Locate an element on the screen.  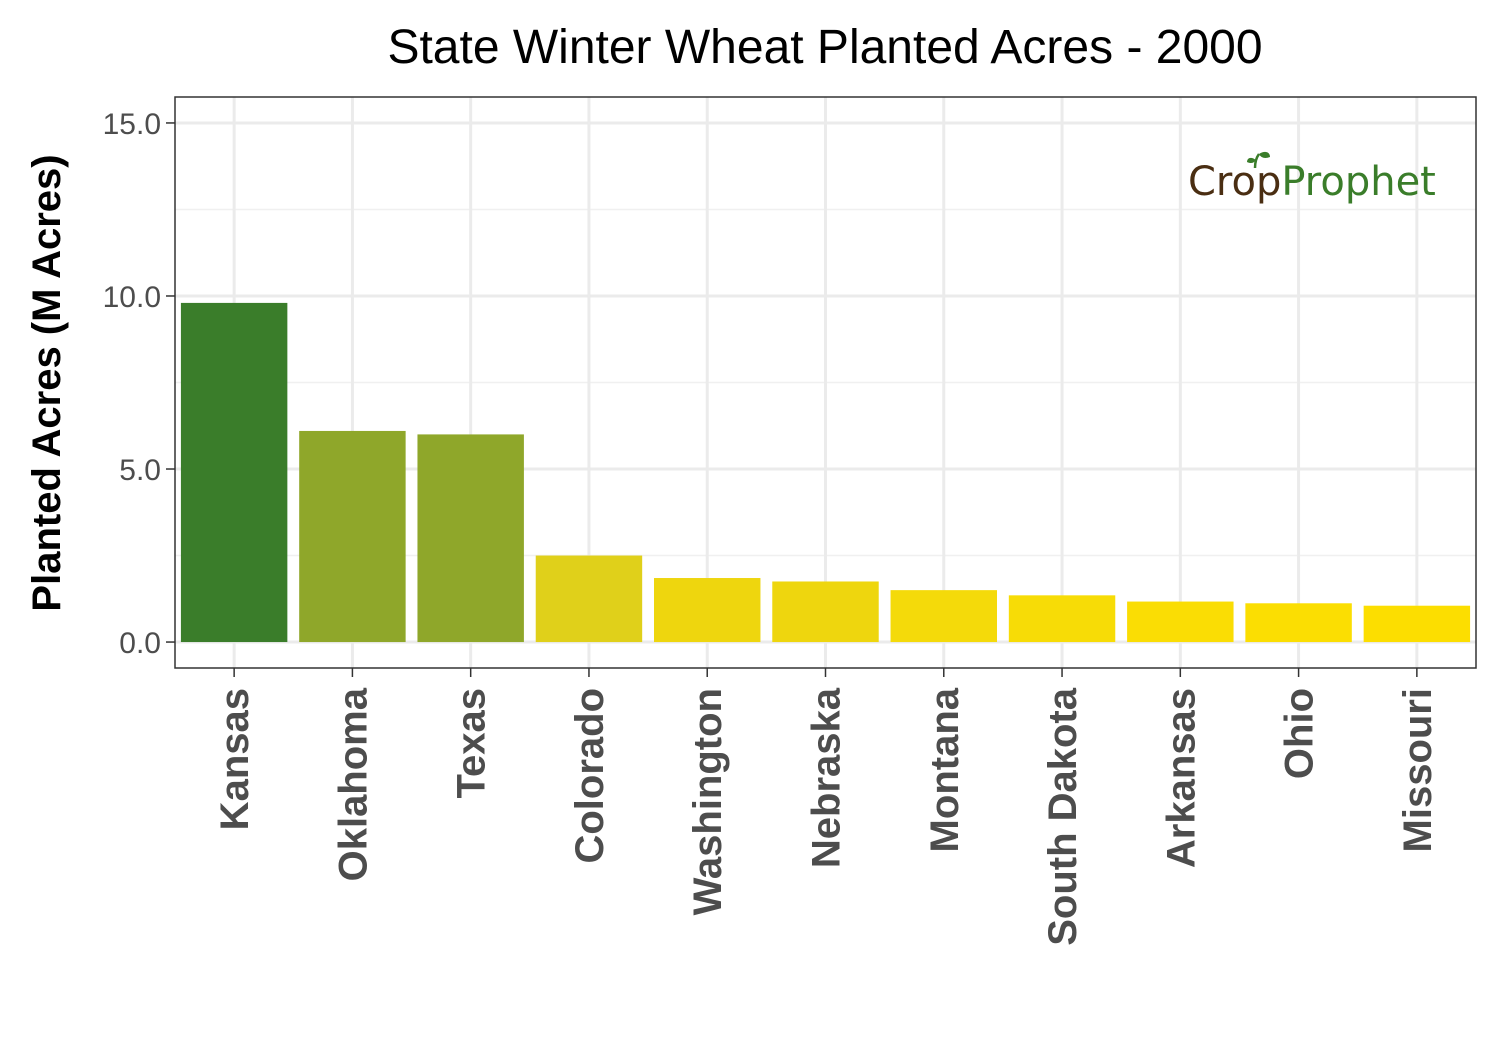
chart-title: State Winter Wheat Planted Acres - 2000 is located at coordinates (824, 47).